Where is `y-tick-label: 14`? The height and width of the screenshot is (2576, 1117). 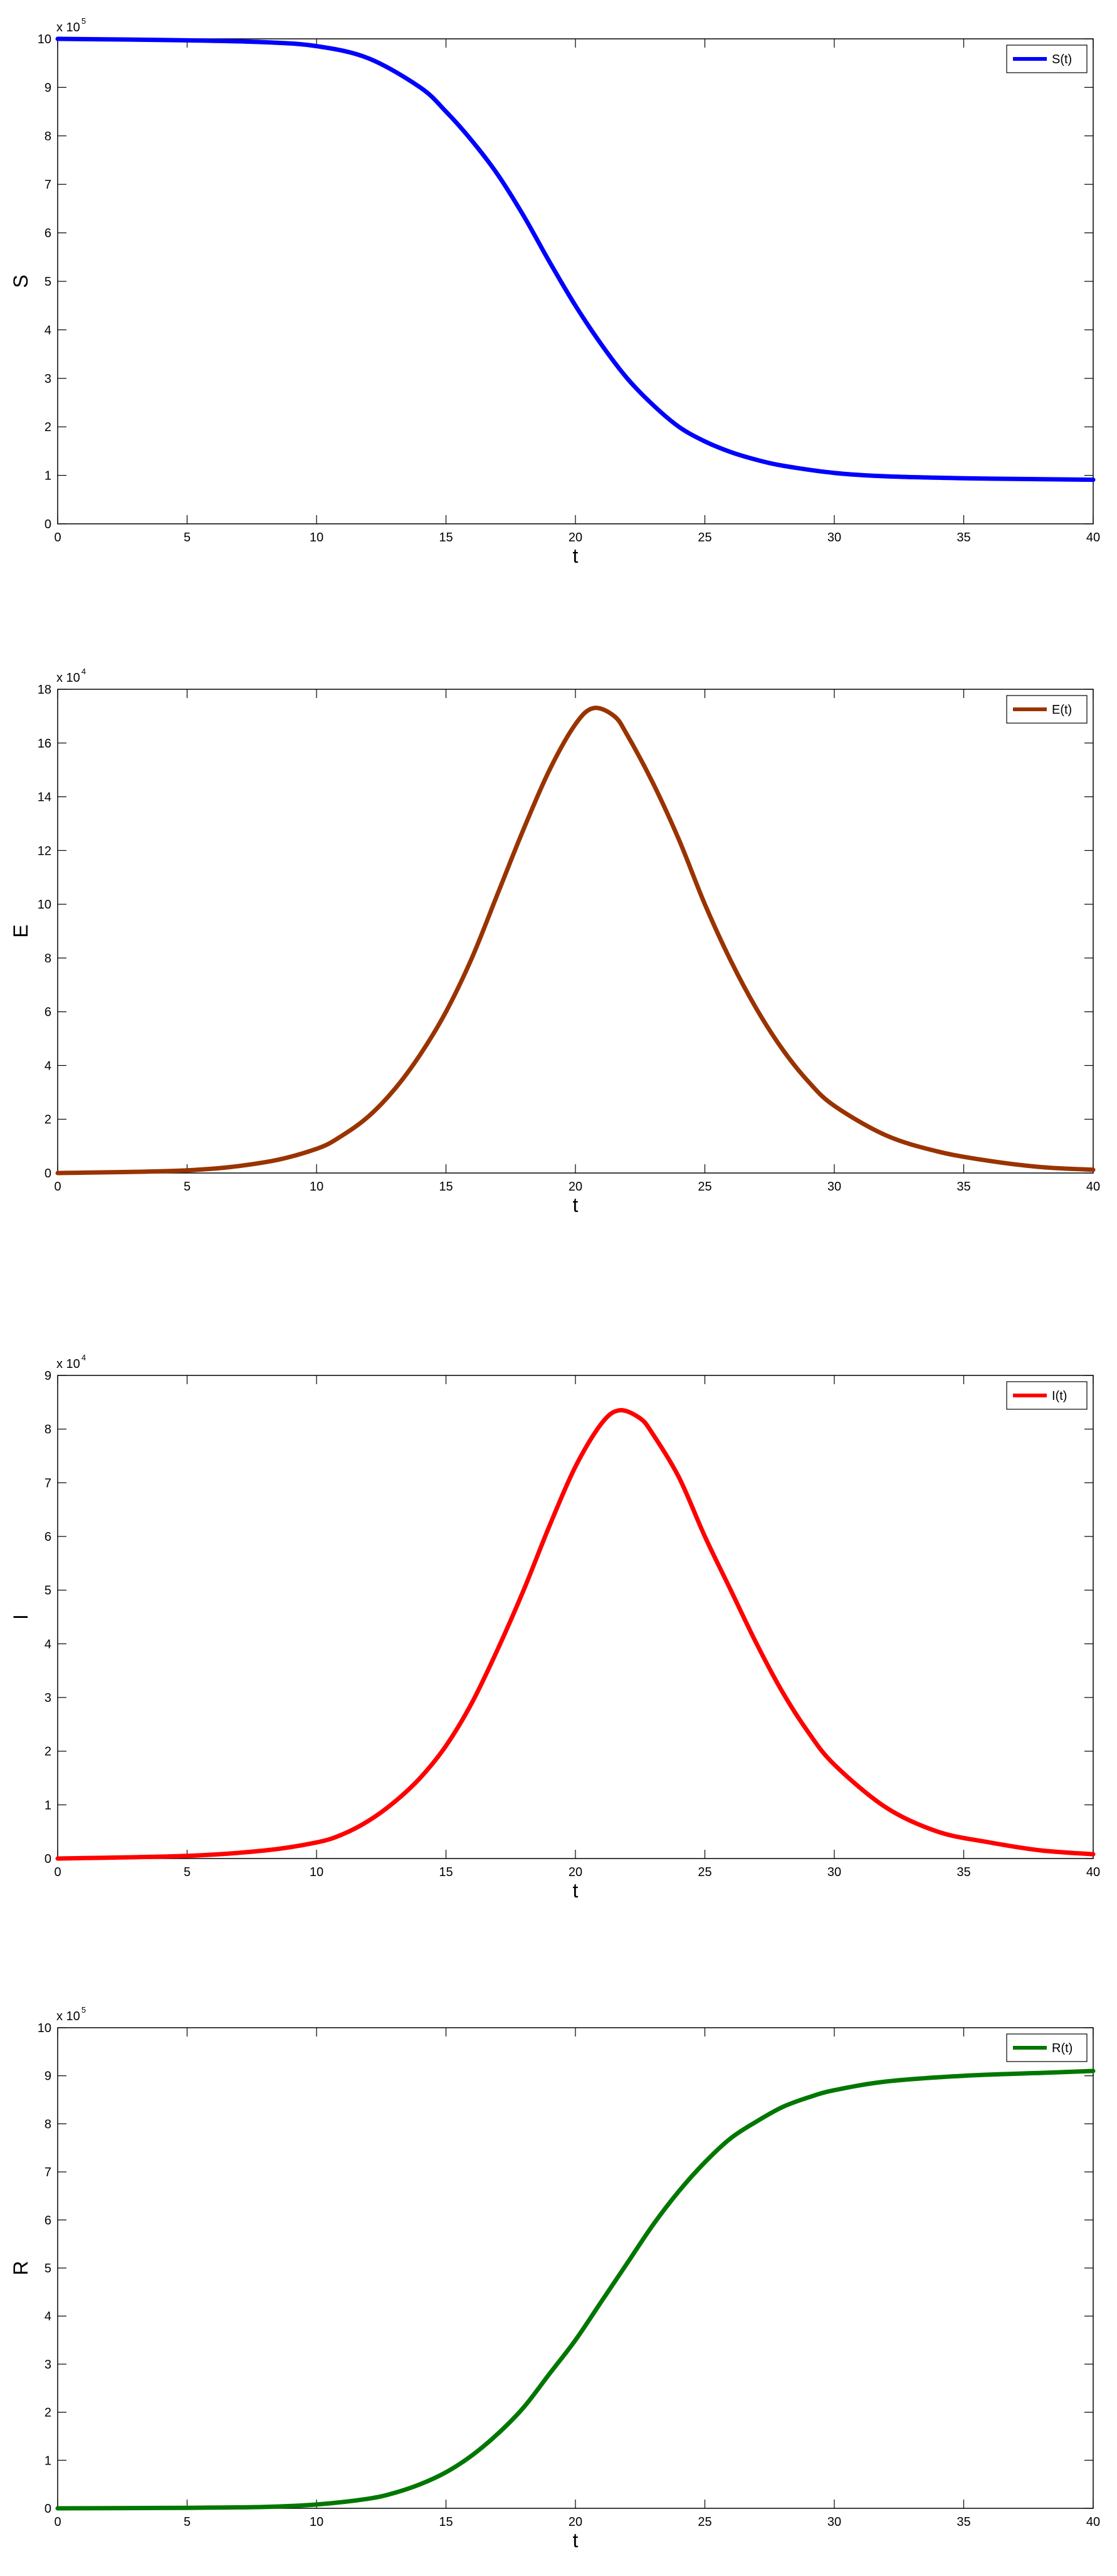 y-tick-label: 14 is located at coordinates (44, 798).